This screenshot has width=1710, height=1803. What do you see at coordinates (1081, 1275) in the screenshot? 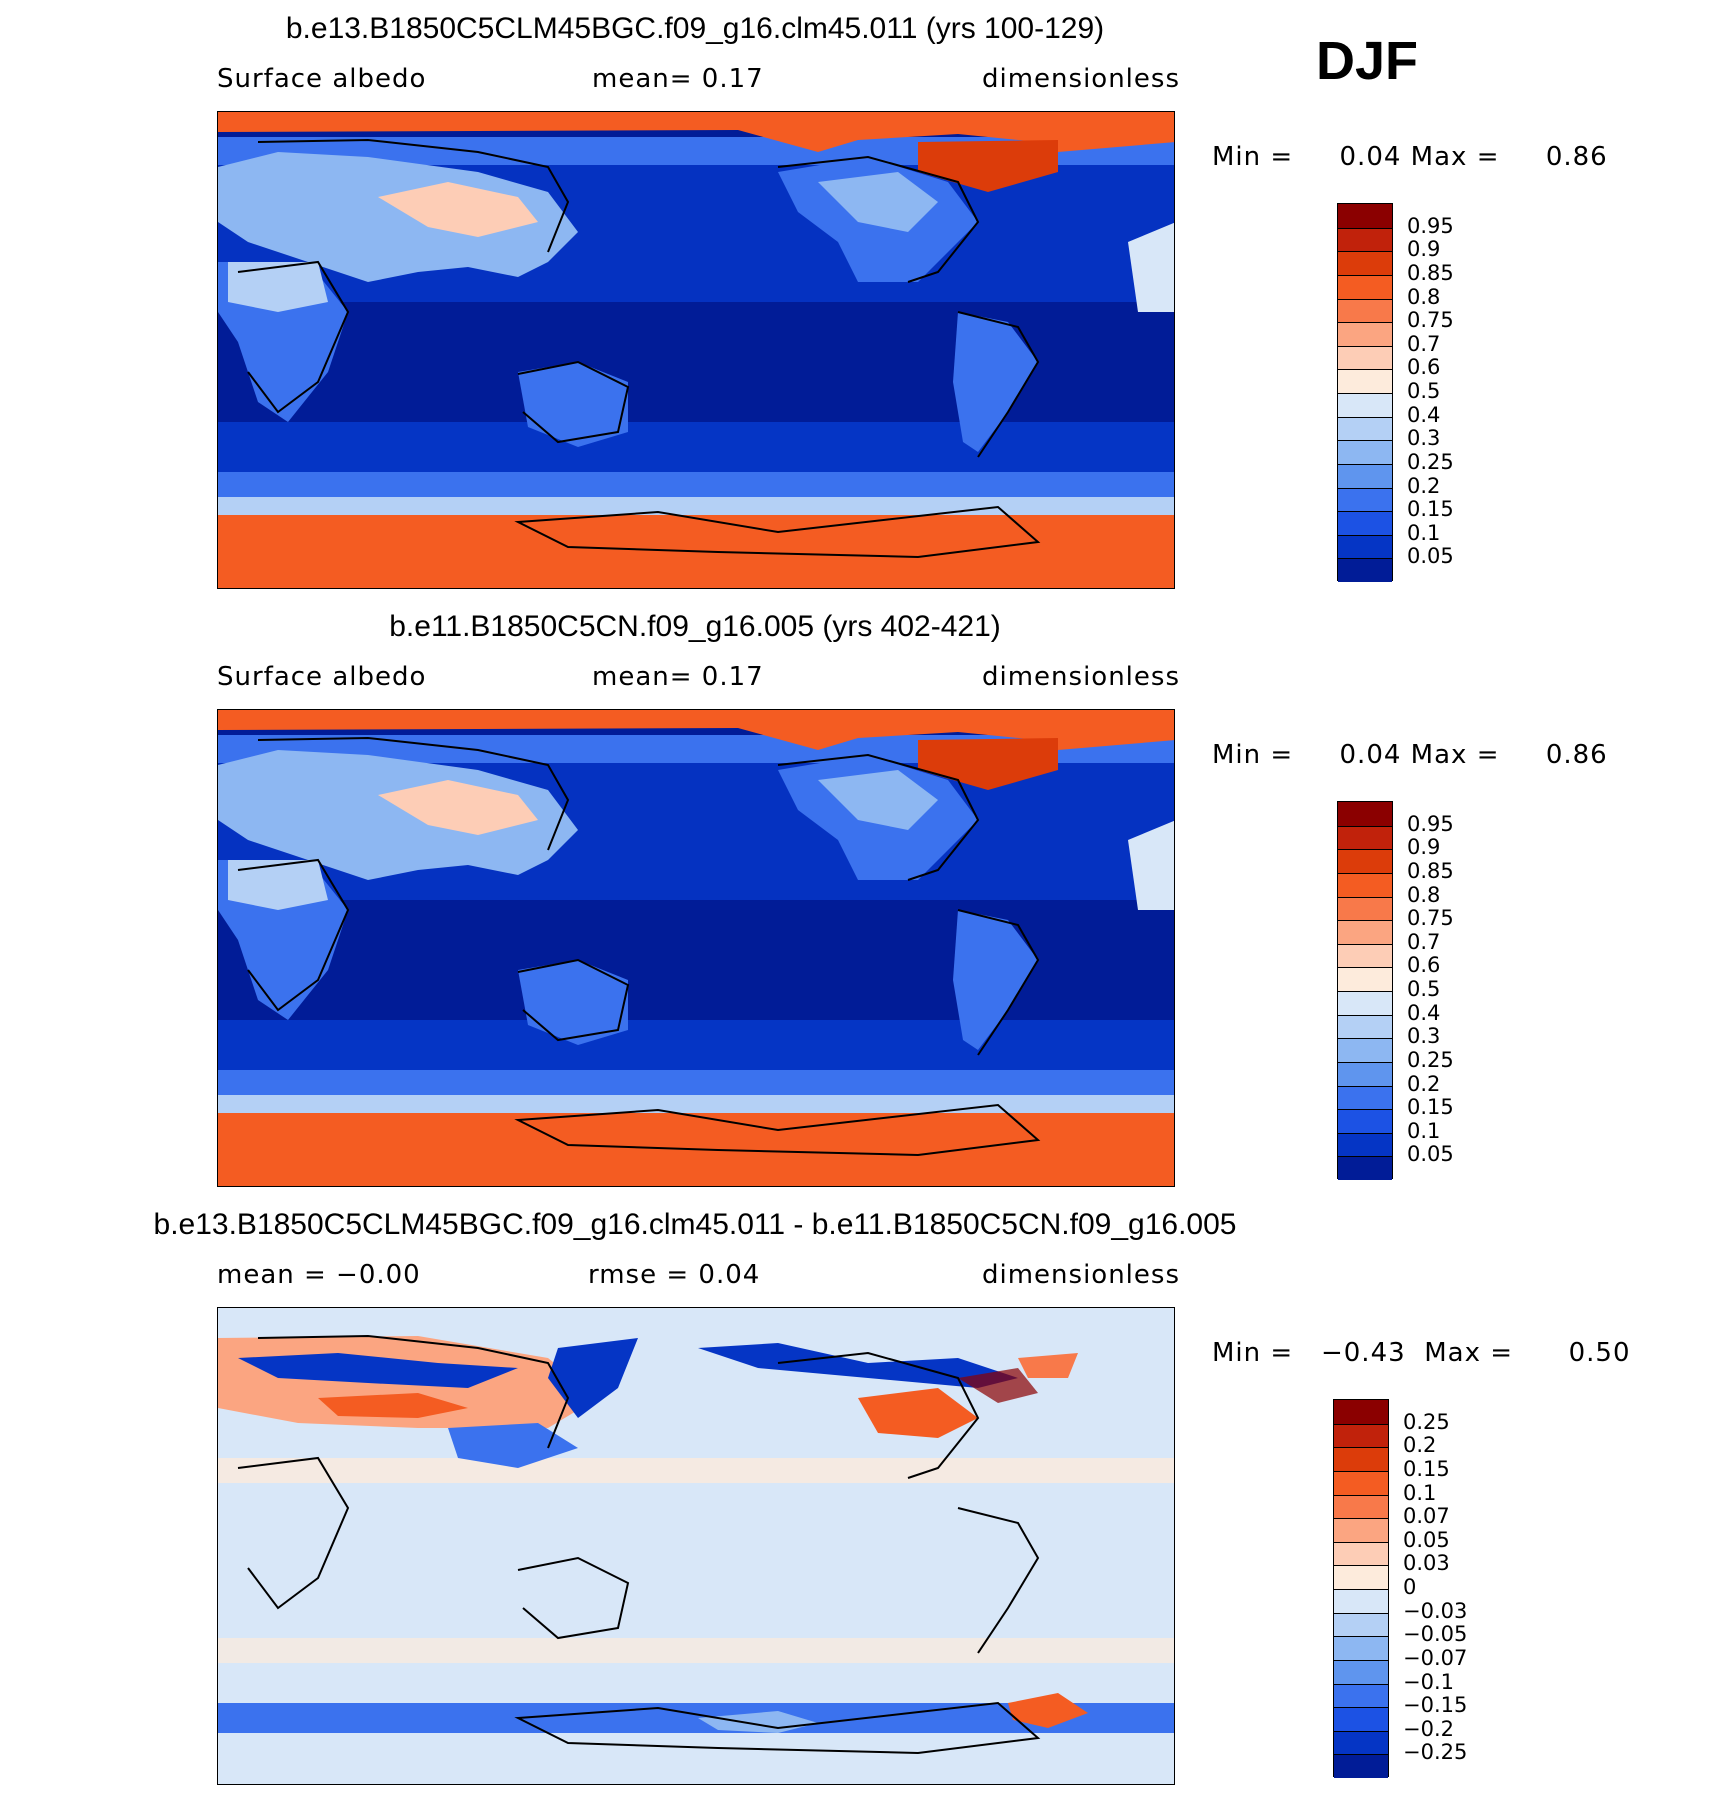
I see `field-units: dimensionless` at bounding box center [1081, 1275].